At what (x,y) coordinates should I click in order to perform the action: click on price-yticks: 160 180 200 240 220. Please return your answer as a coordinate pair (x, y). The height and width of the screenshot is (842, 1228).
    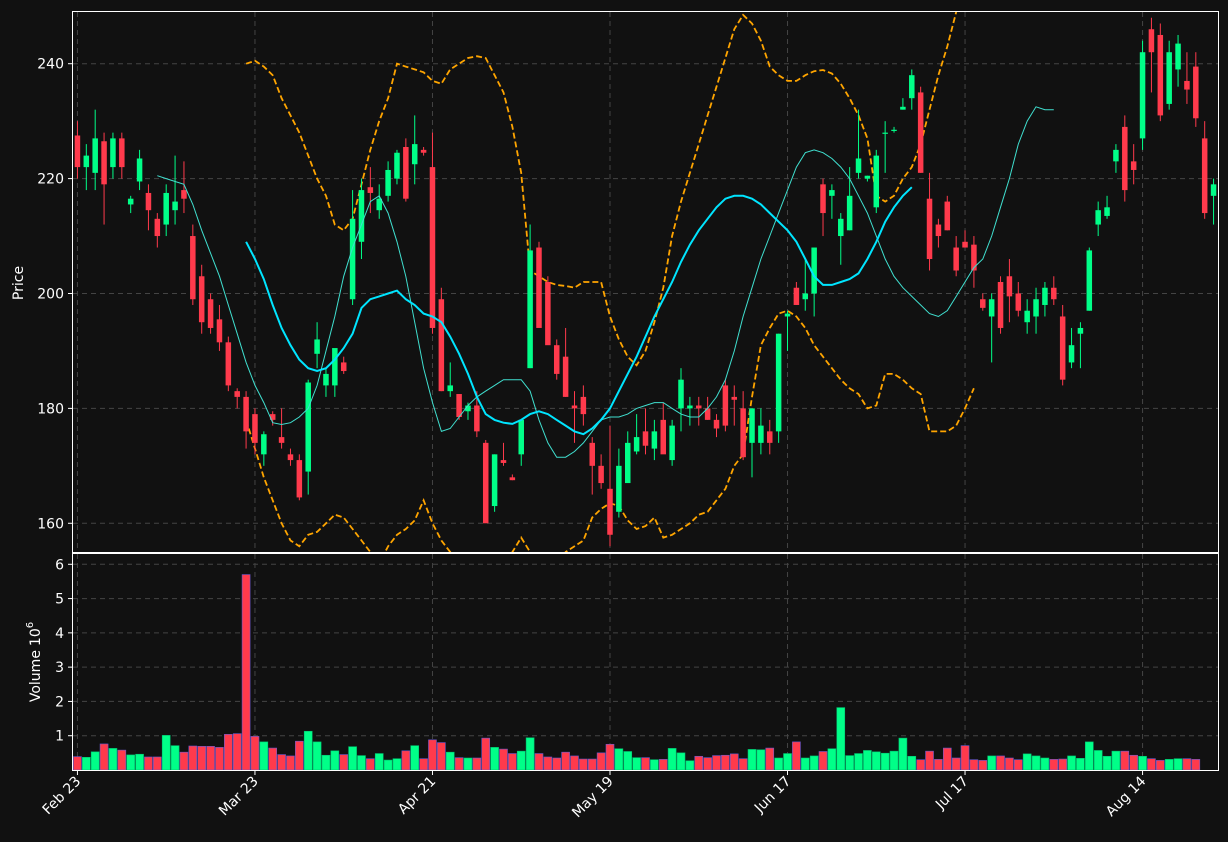
    Looking at the image, I should click on (55, 294).